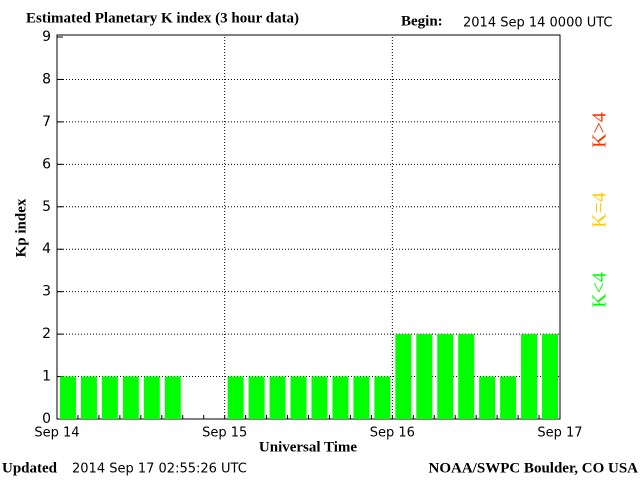 The image size is (640, 480). I want to click on updated-time: 2014 Sep 17 02:55:26 UTC, so click(159, 469).